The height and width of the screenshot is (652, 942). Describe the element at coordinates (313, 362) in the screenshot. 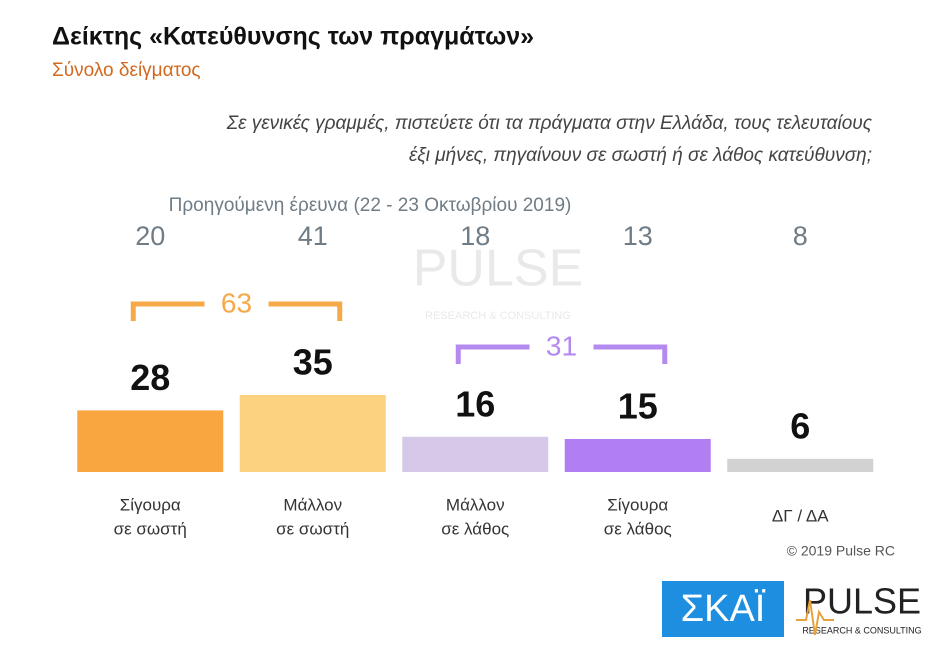

I see `value-label: 35` at that location.